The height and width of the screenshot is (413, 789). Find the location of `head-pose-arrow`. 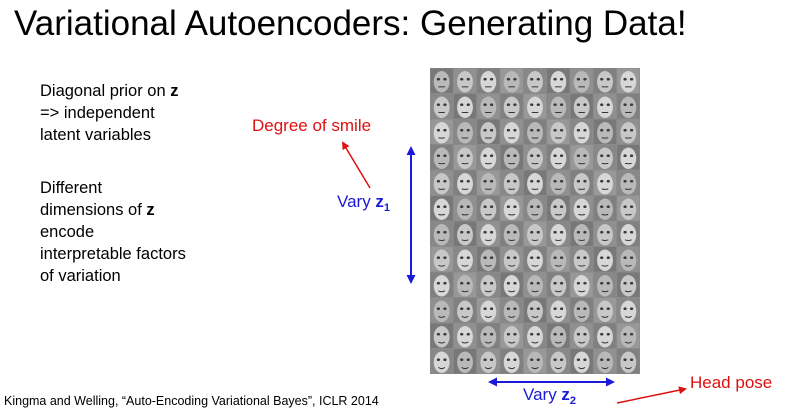

head-pose-arrow is located at coordinates (651, 395).